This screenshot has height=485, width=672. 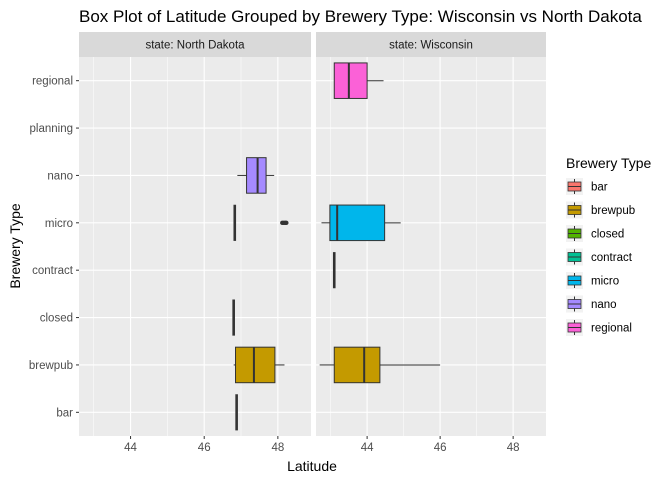 I want to click on legend-label: brewpub, so click(x=613, y=211).